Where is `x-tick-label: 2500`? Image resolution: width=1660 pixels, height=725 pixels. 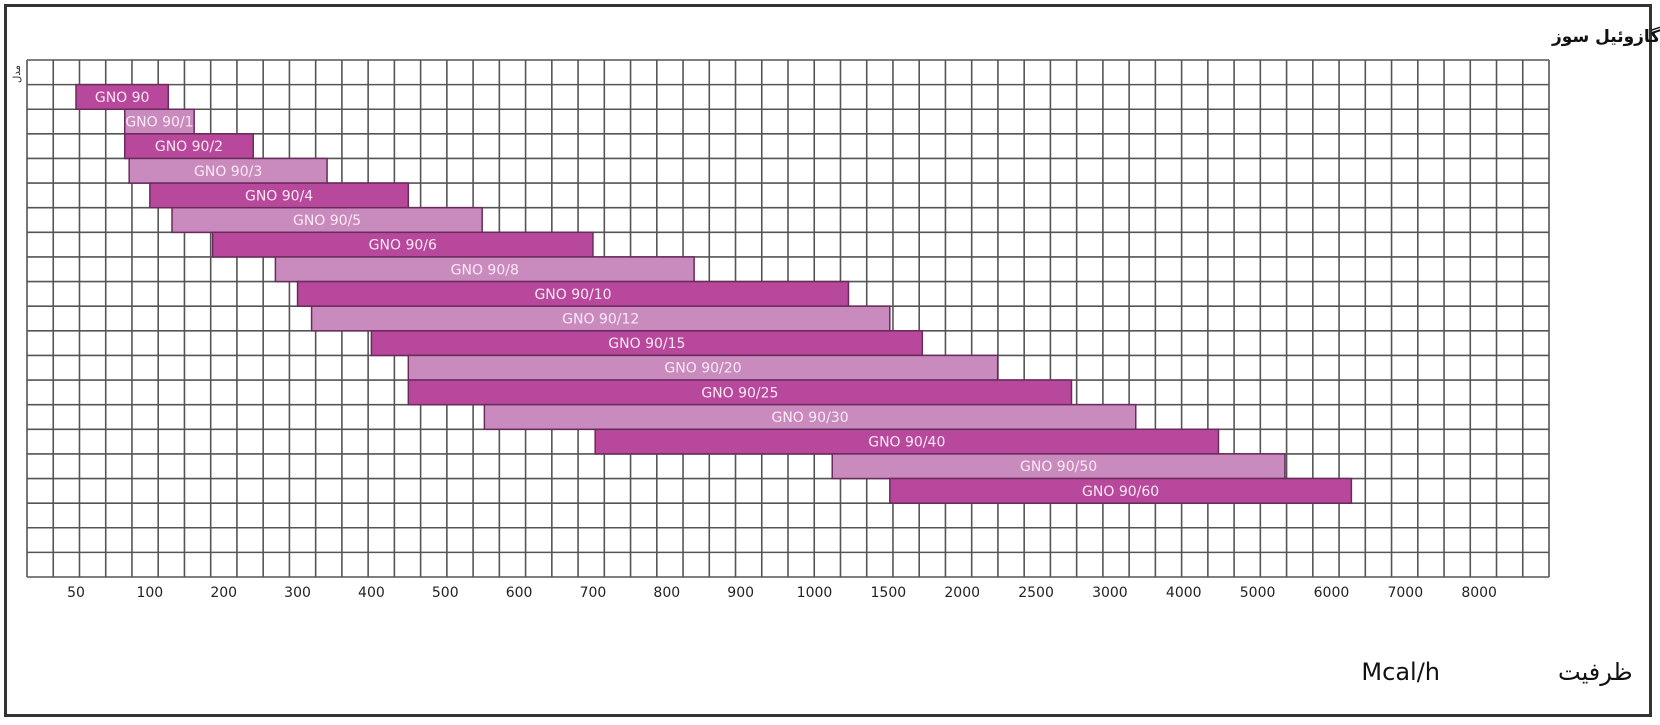
x-tick-label: 2500 is located at coordinates (1036, 593).